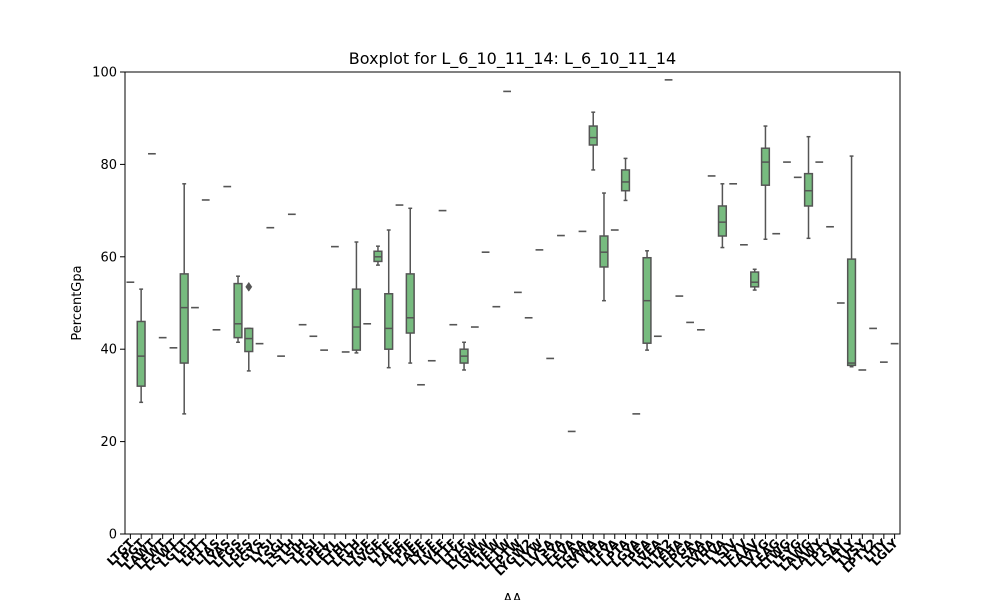 This screenshot has height=600, width=1000. I want to click on box-LGES, so click(249, 326).